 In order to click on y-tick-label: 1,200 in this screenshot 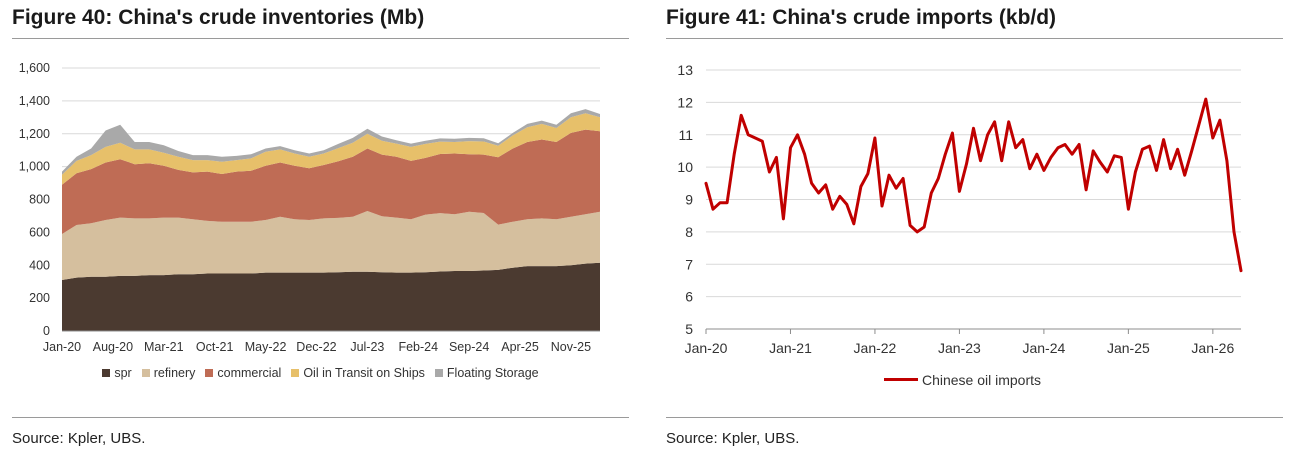, I will do `click(34, 134)`.